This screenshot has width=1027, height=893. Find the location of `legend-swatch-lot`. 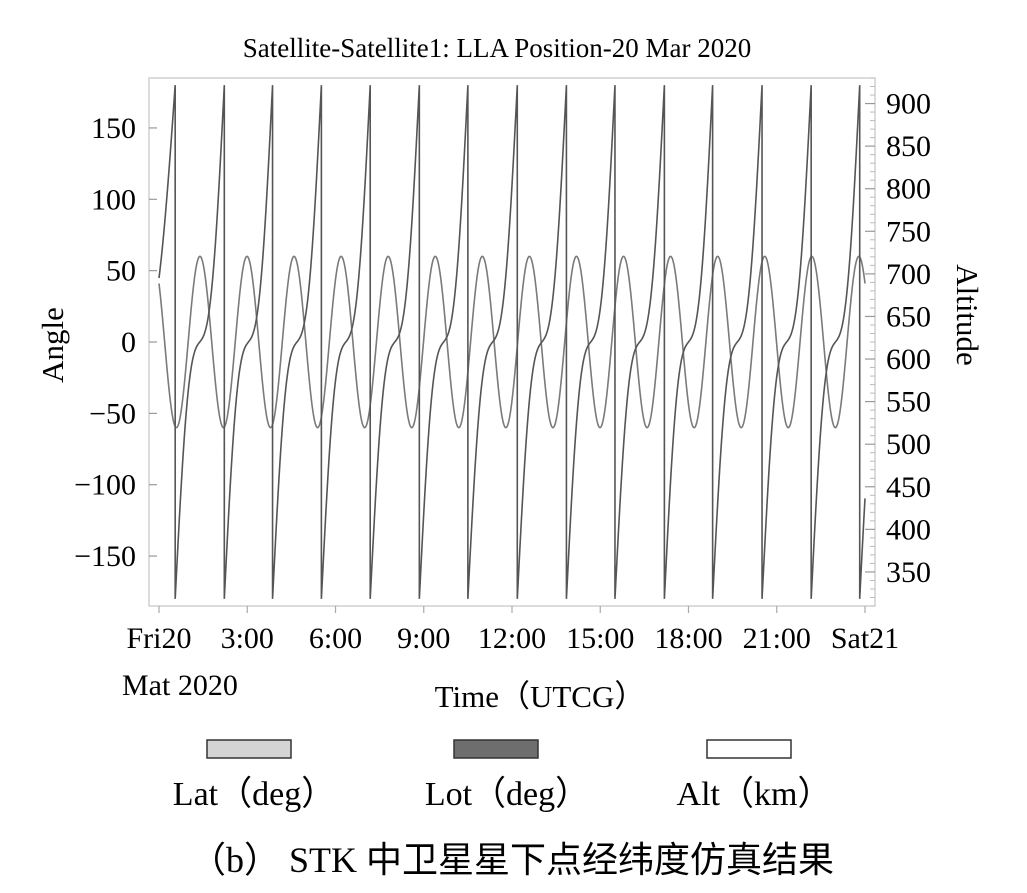

legend-swatch-lot is located at coordinates (496, 749).